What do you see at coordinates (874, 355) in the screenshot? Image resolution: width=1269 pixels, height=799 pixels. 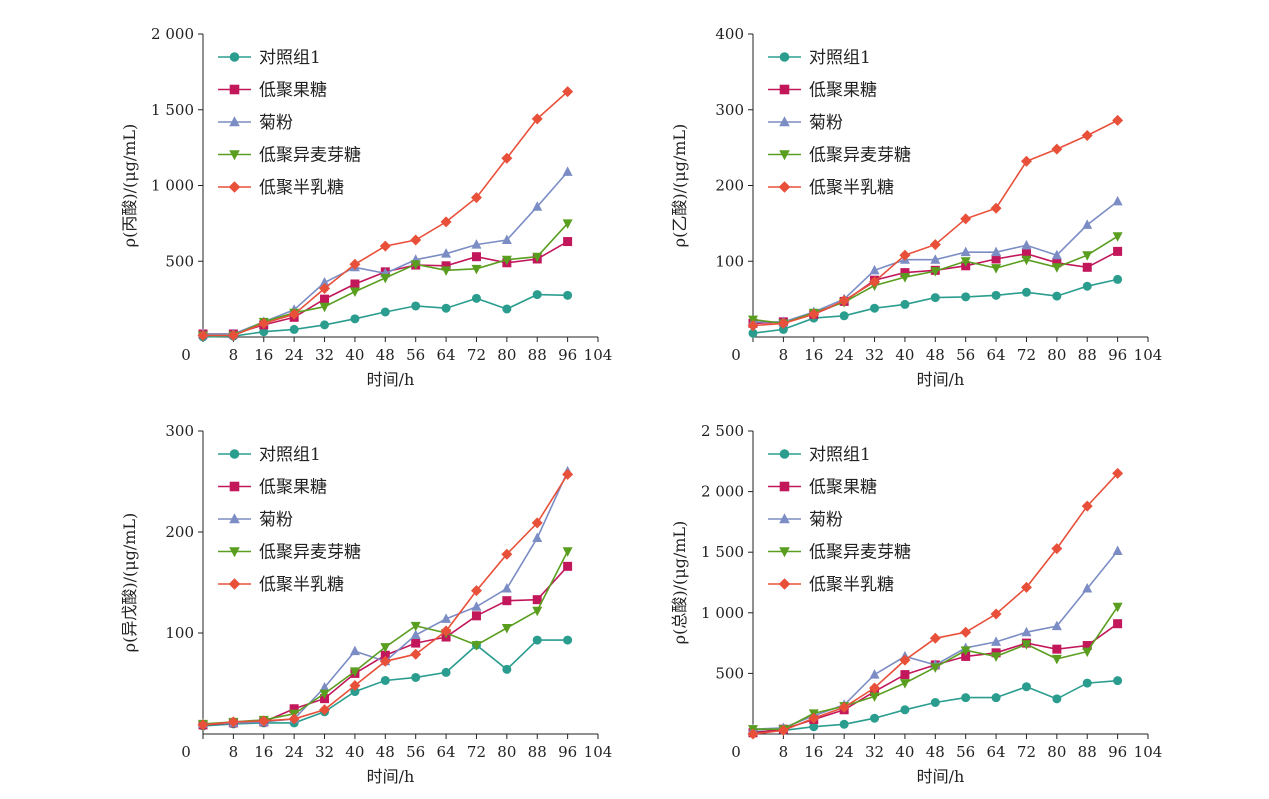 I see `x-tick-label: 32` at bounding box center [874, 355].